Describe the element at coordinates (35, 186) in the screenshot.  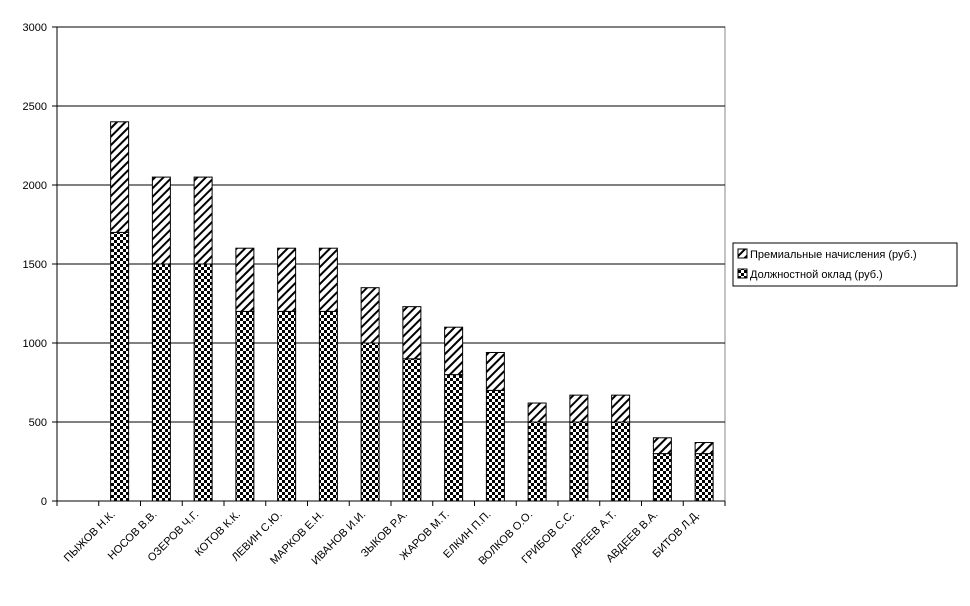
I see `y-tick-label: 2000` at that location.